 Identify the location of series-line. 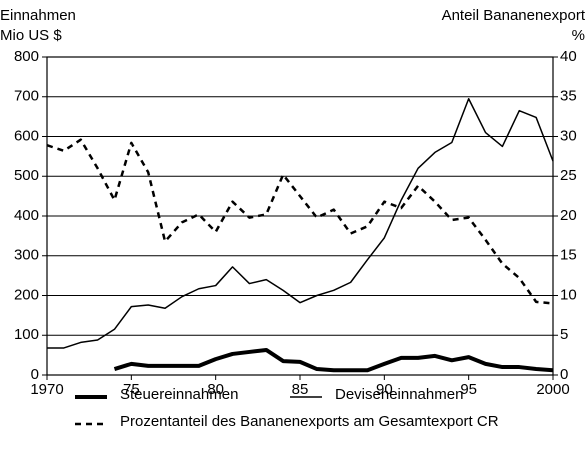
(333, 360).